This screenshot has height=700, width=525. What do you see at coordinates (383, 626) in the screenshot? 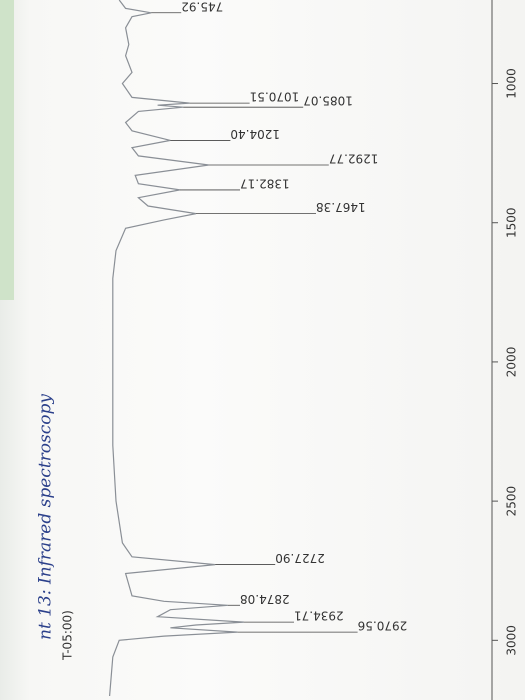
I see `peak-label: 2970.56` at bounding box center [383, 626].